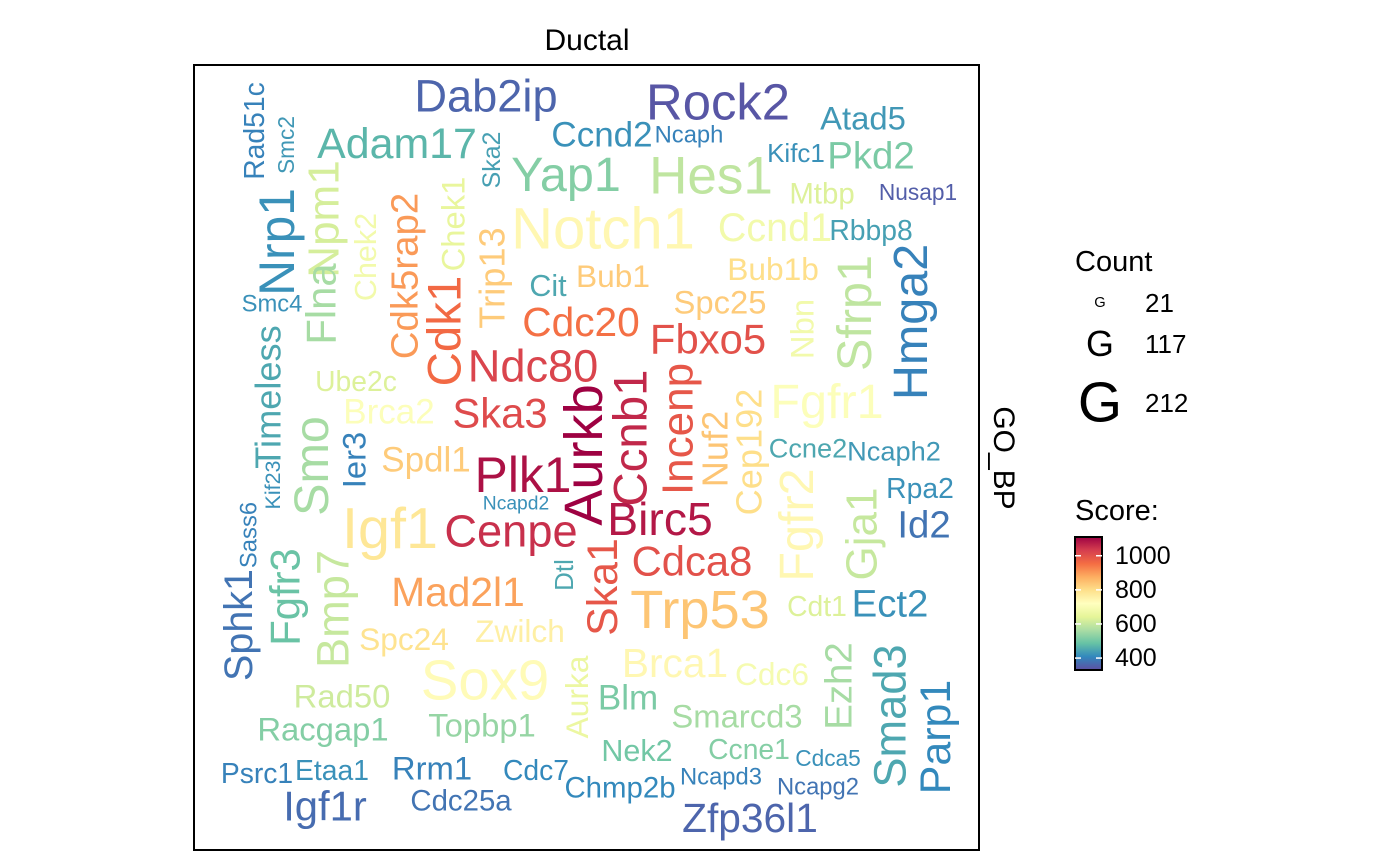  Describe the element at coordinates (918, 192) in the screenshot. I see `word-nusap1: Nusap1` at that location.